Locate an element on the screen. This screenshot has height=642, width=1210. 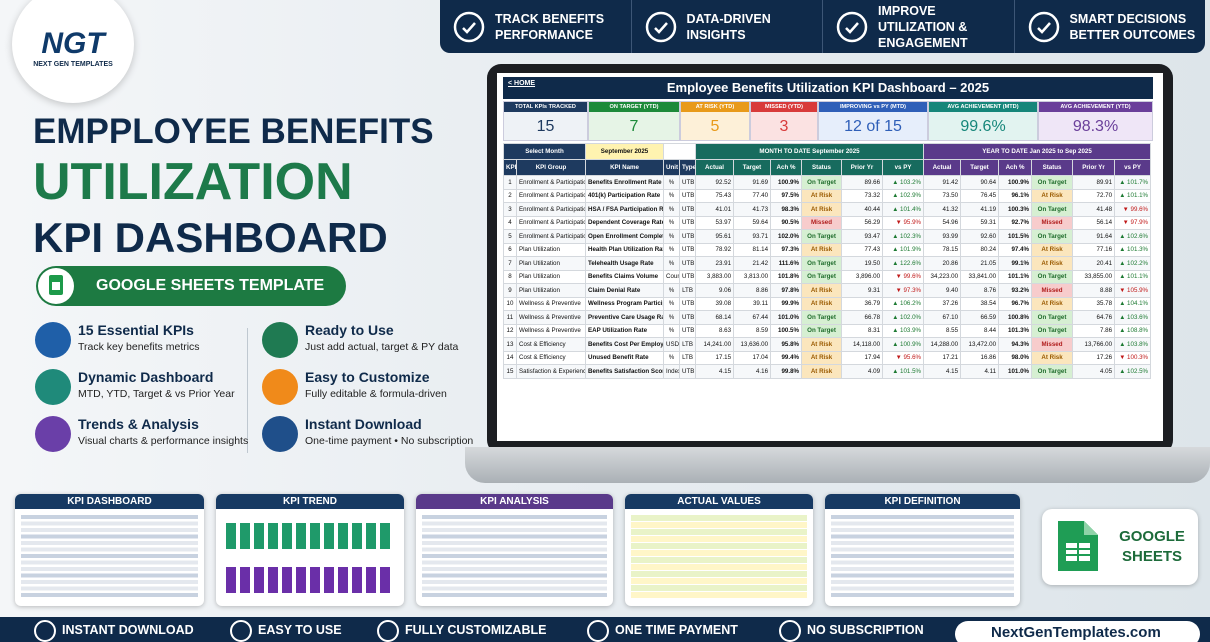
card-label: IMPROVING vs PY (MTD) is located at coordinates (873, 107).